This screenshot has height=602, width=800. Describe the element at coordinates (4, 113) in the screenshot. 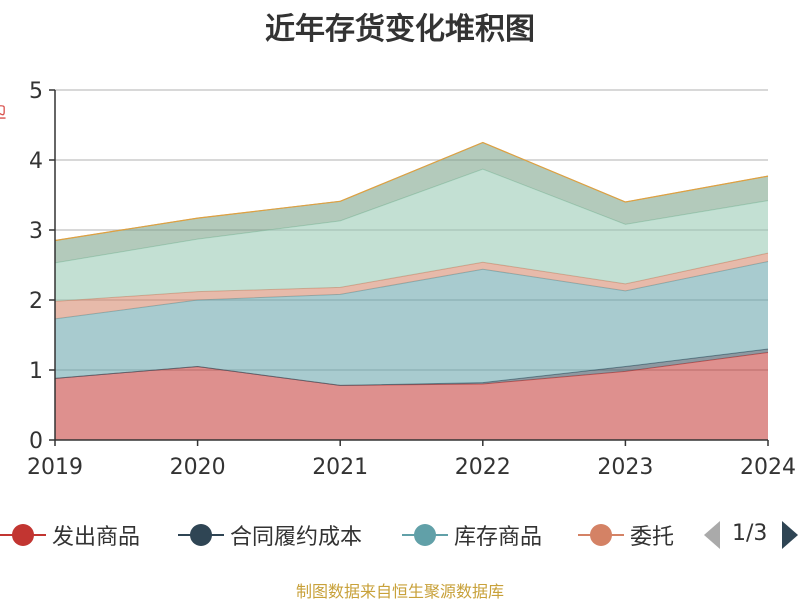

I see `y-axis-title: 亿` at that location.